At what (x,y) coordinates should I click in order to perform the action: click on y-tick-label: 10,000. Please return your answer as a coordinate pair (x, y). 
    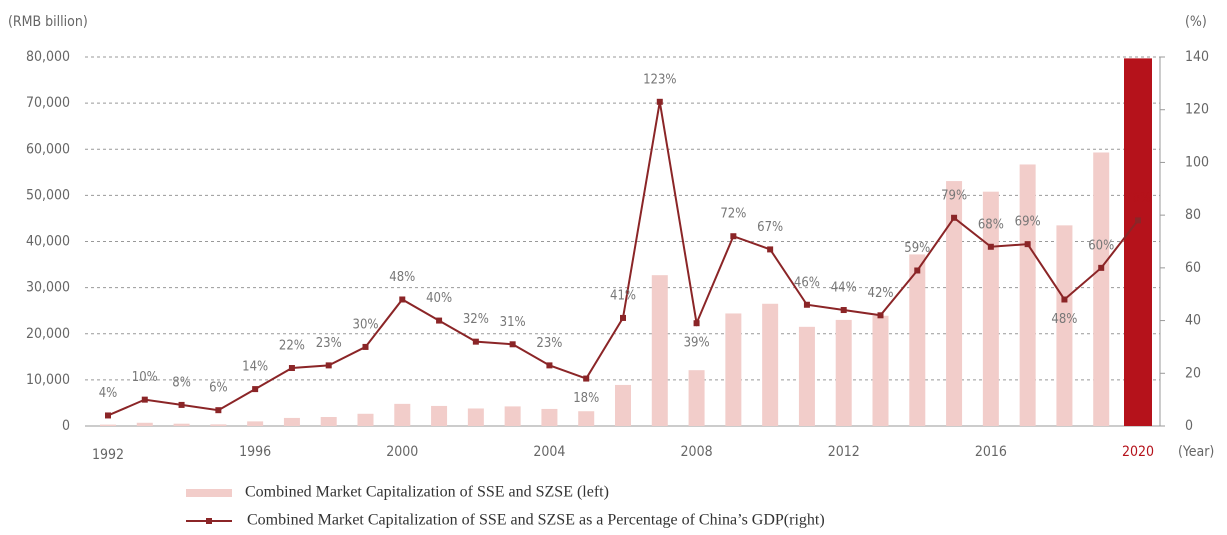
    Looking at the image, I should click on (48, 380).